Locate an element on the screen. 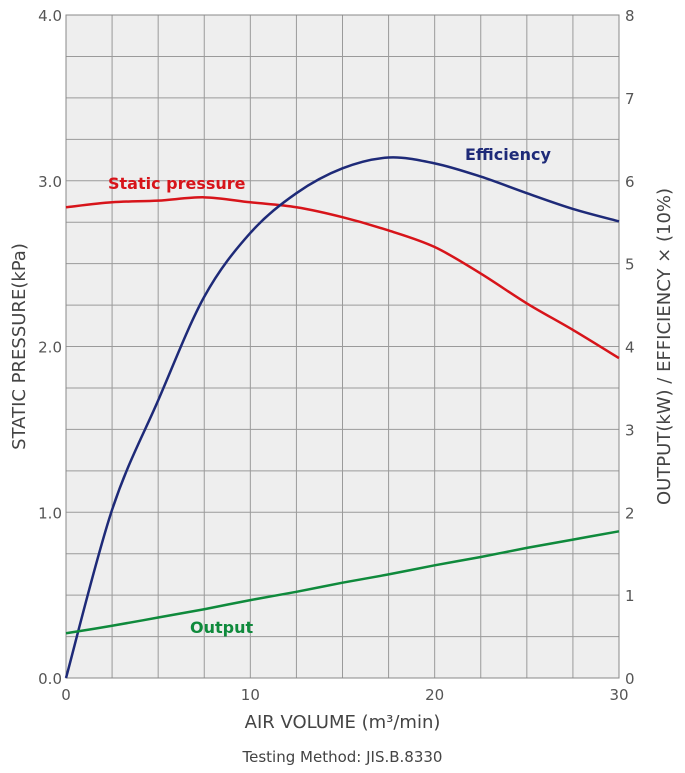  y2-tick-label: 2 is located at coordinates (630, 513).